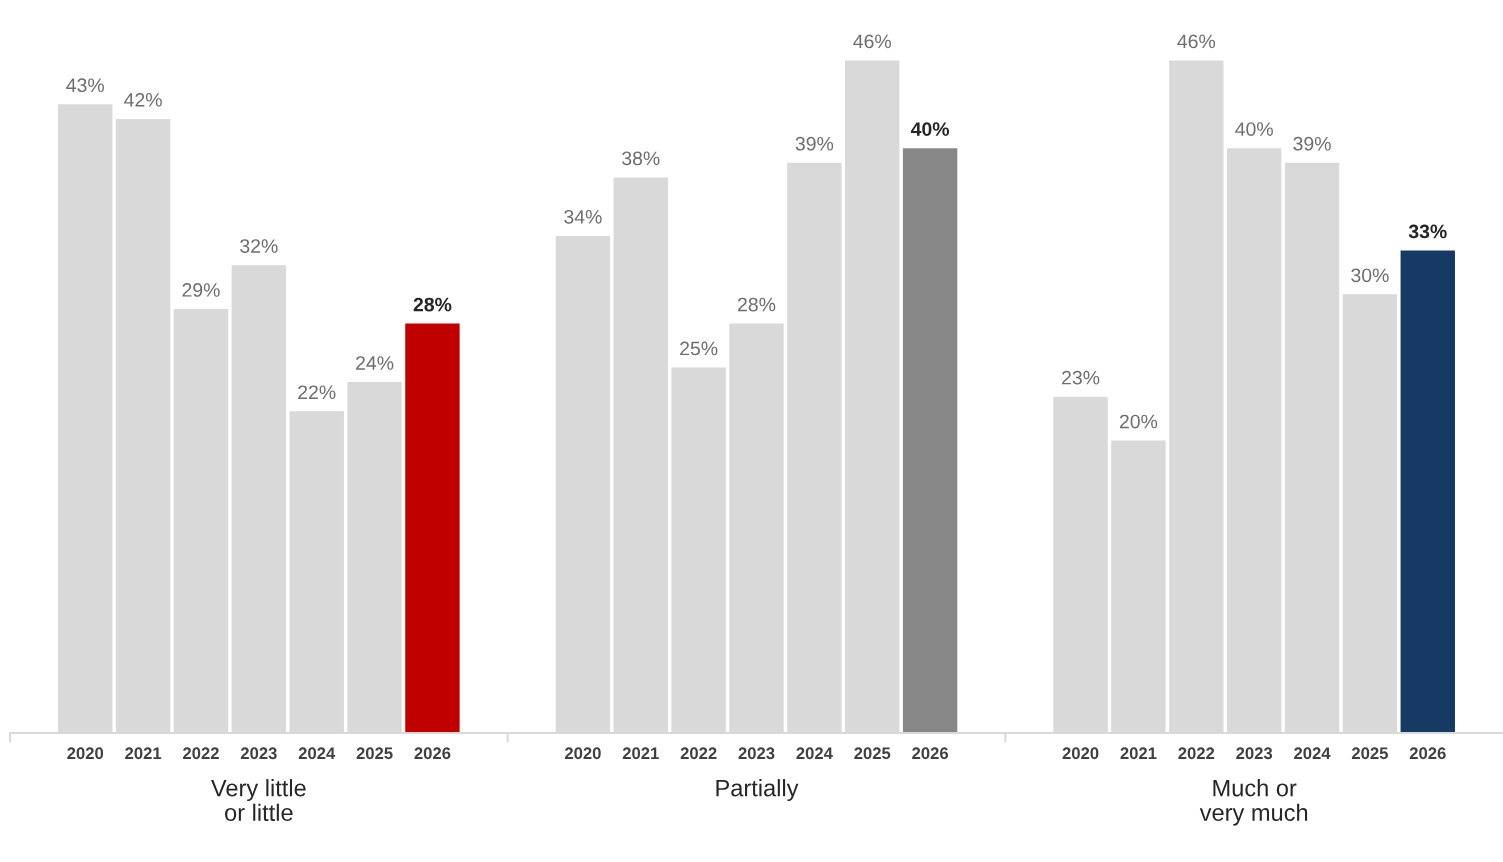  Describe the element at coordinates (1138, 421) in the screenshot. I see `data-label: 20%` at that location.